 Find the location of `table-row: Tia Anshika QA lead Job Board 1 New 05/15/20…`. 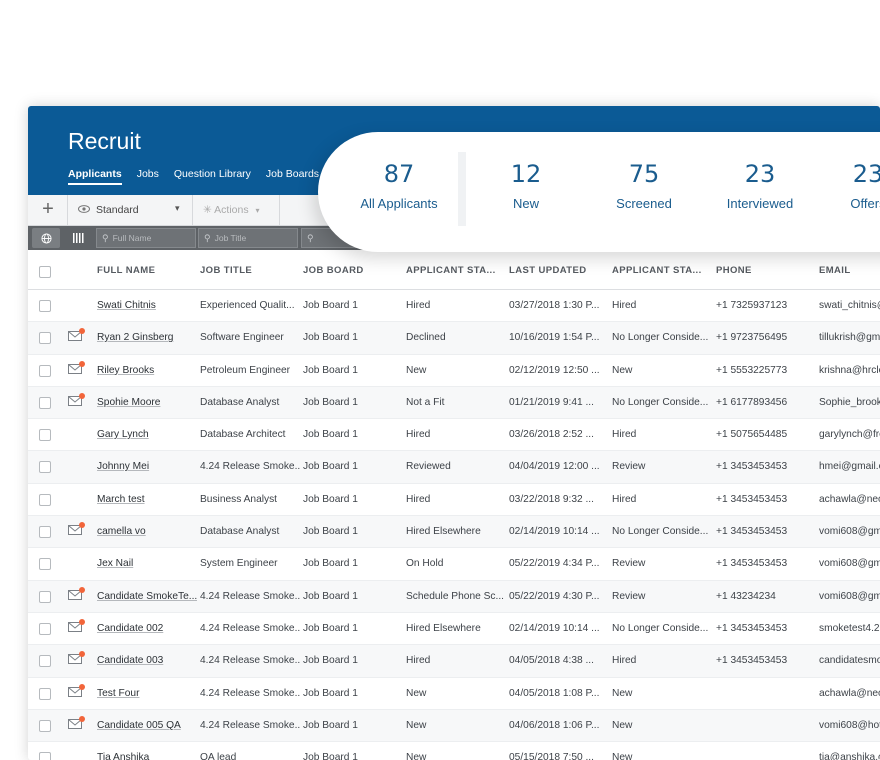

table-row: Tia Anshika QA lead Job Board 1 New 05/15/20… is located at coordinates (454, 751).